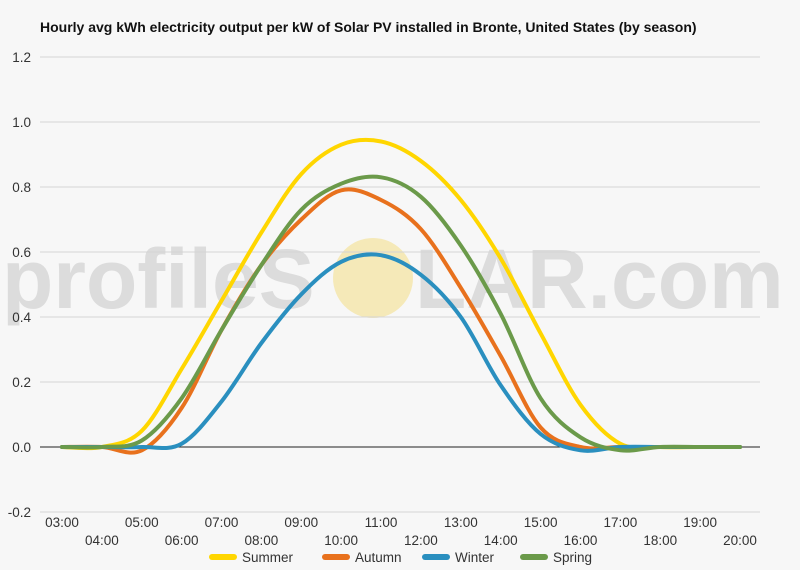  I want to click on x-tick-label: 19:00, so click(700, 522).